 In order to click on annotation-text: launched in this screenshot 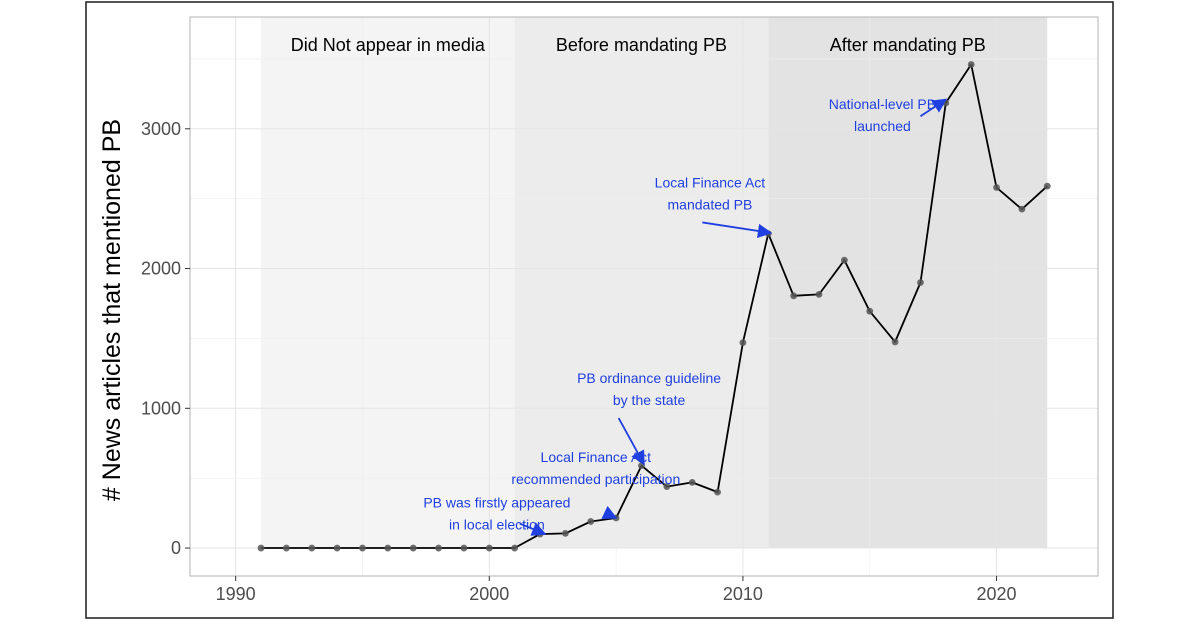, I will do `click(882, 126)`.